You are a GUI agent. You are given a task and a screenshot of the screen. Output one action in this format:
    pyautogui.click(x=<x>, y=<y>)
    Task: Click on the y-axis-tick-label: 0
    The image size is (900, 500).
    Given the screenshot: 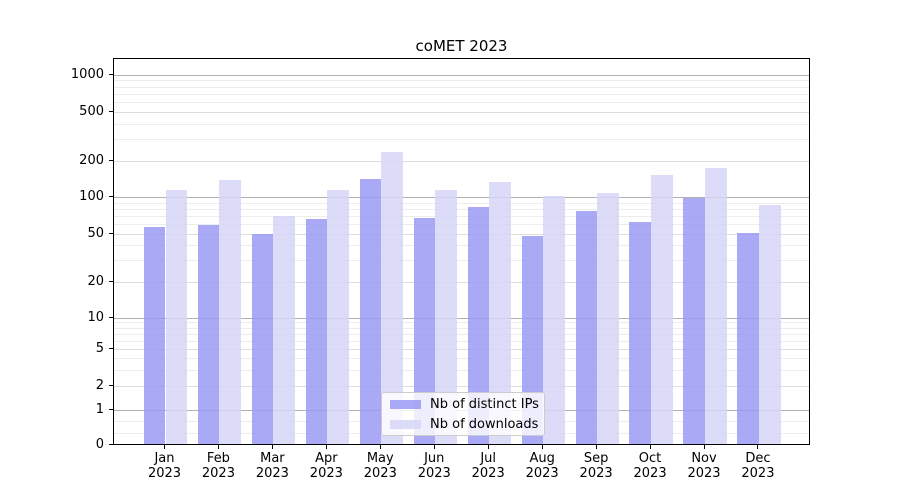 What is the action you would take?
    pyautogui.click(x=99, y=444)
    